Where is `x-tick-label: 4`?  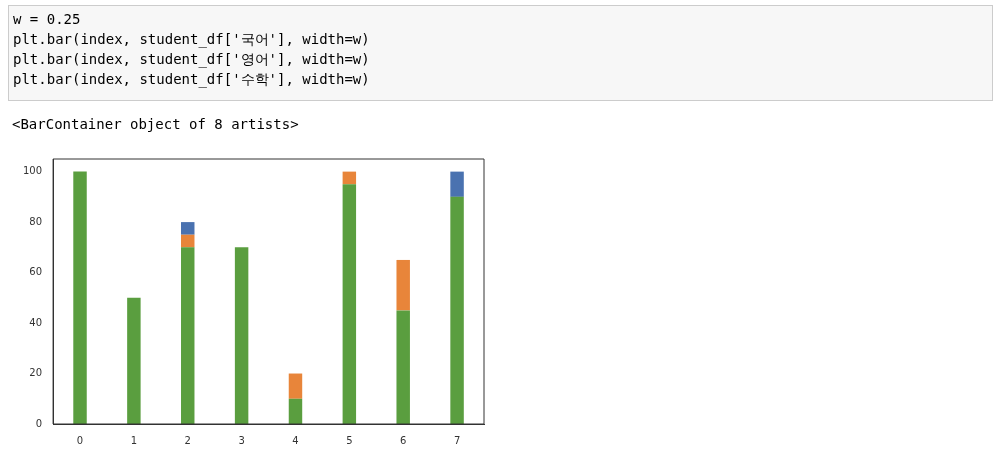
x-tick-label: 4 is located at coordinates (295, 440).